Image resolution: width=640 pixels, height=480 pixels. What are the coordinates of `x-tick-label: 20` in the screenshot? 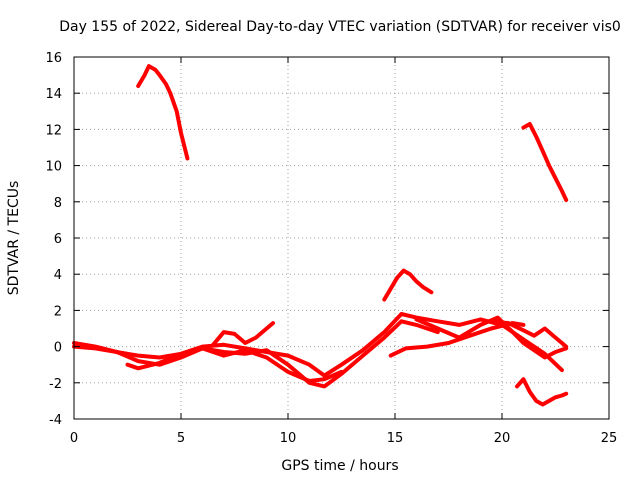 It's located at (502, 438).